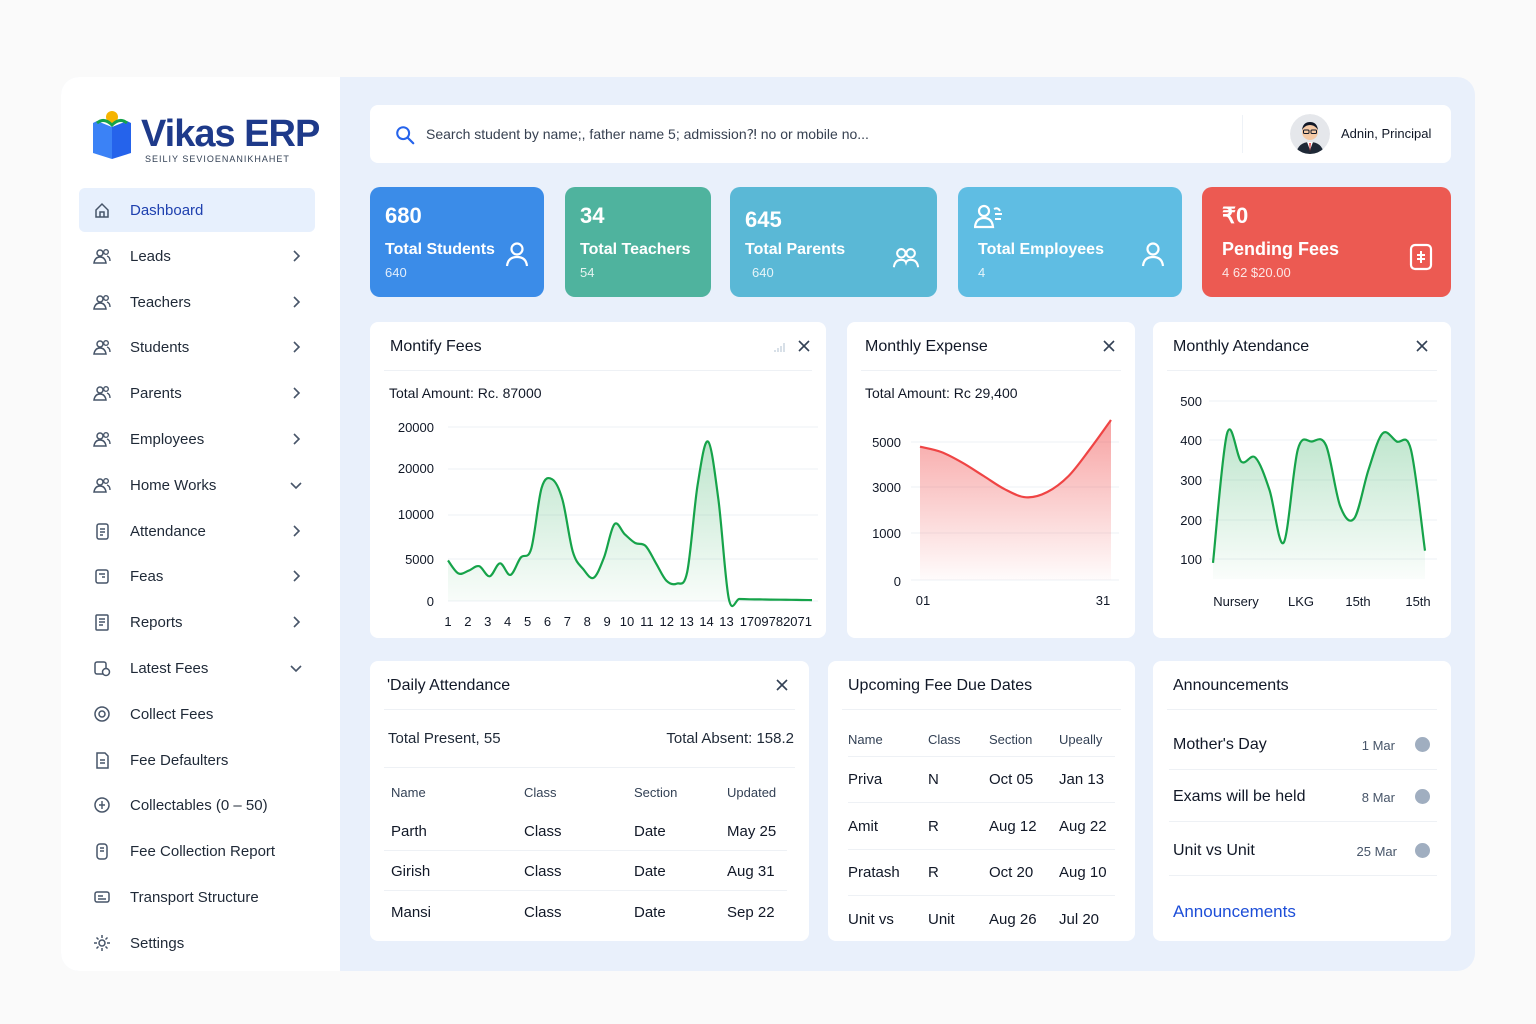 This screenshot has height=1024, width=1536. What do you see at coordinates (647, 621) in the screenshot?
I see `x-tick-label: 11` at bounding box center [647, 621].